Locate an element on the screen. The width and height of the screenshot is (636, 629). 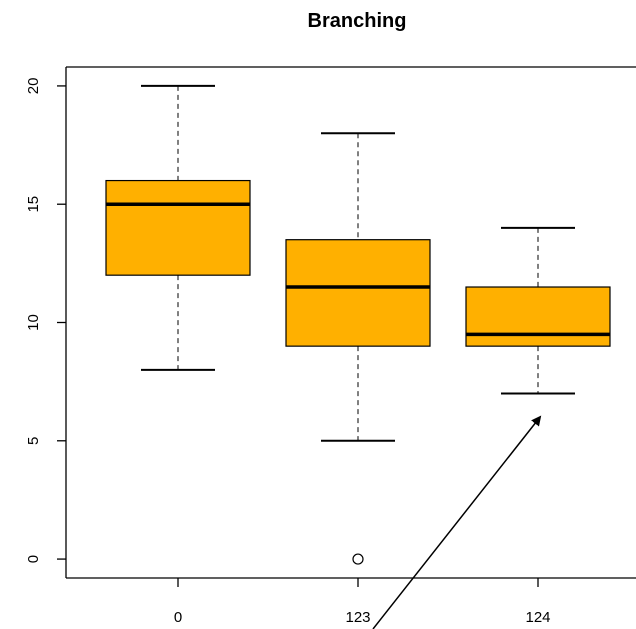
x-tick-label: 0 is located at coordinates (178, 617).